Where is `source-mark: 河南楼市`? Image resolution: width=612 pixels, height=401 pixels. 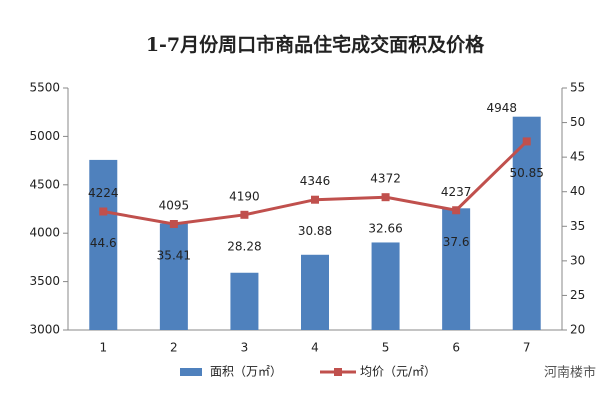
source-mark: 河南楼市 is located at coordinates (570, 373).